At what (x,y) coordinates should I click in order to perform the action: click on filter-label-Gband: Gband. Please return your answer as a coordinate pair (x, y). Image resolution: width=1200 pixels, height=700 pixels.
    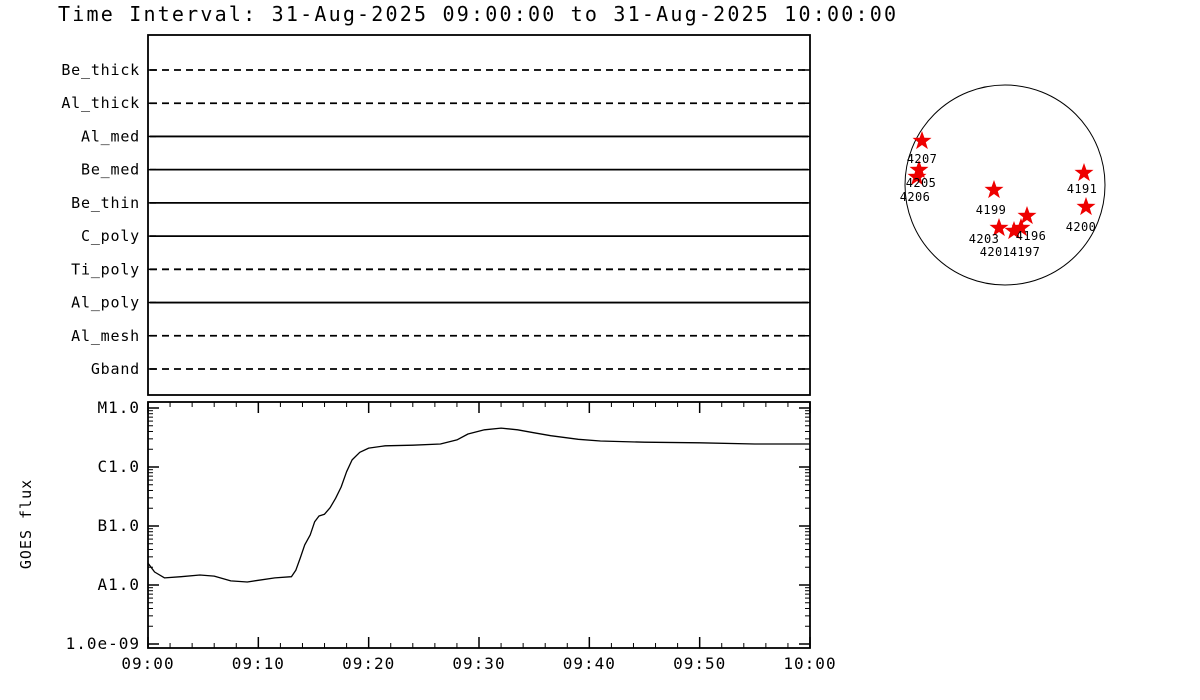
    Looking at the image, I should click on (115, 369).